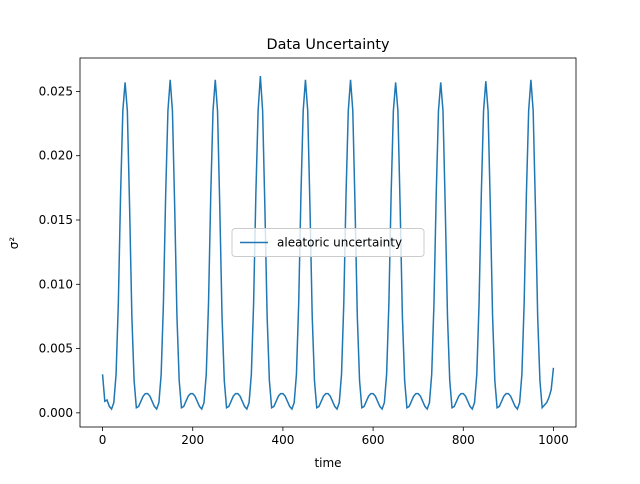 Image resolution: width=640 pixels, height=484 pixels. I want to click on legend-box, so click(328, 242).